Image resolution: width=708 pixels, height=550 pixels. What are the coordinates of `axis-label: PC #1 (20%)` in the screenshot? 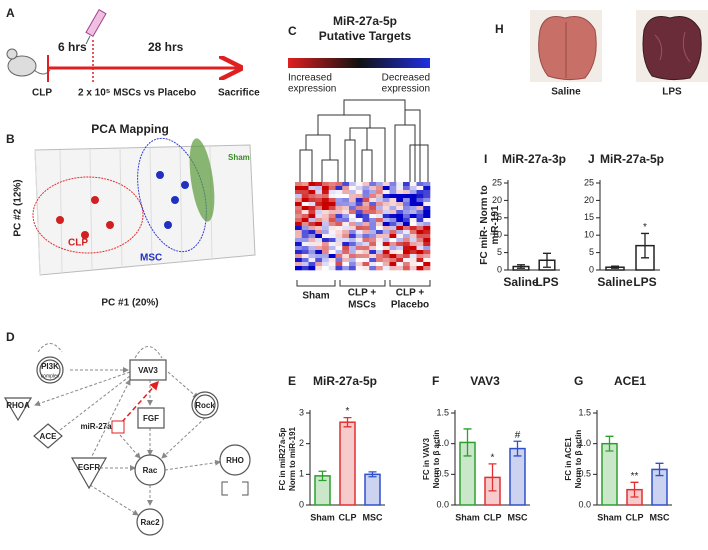 It's located at (129, 303).